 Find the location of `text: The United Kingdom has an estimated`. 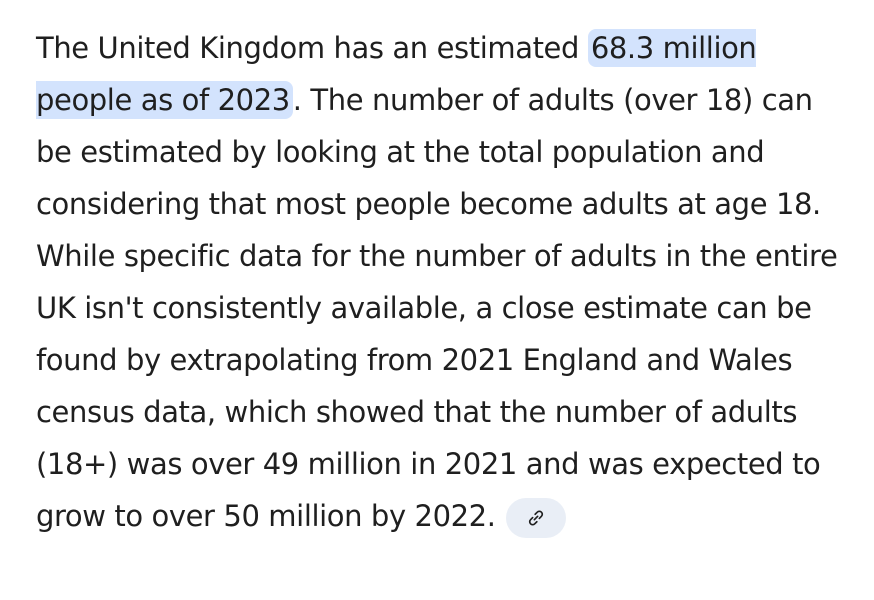

text: The United Kingdom has an estimated is located at coordinates (312, 48).